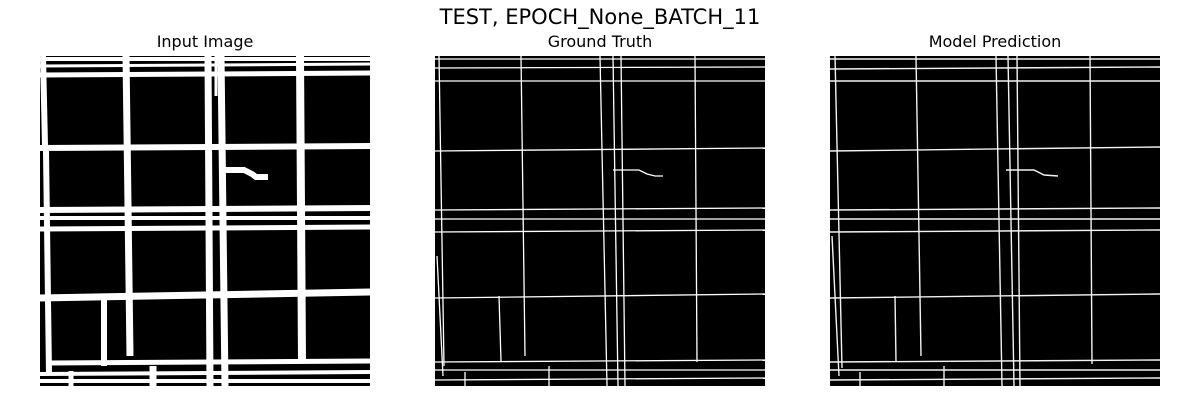 The image size is (1200, 400). I want to click on figure-suptitle: TEST, EPOCH_None_BATCH_11, so click(600, 17).